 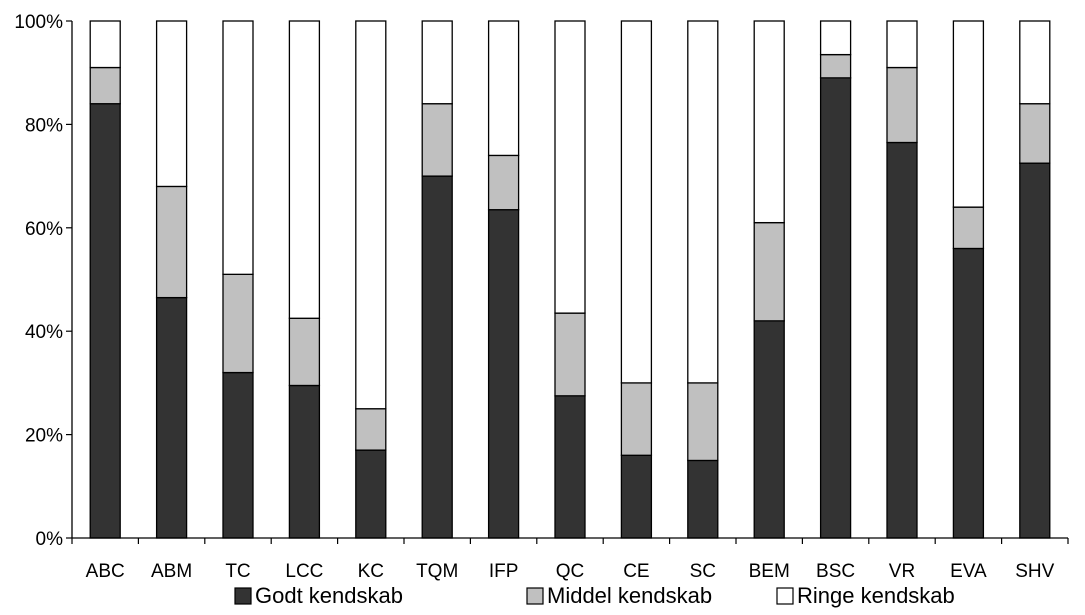 I want to click on y-tick-label: 60%, so click(x=44, y=229).